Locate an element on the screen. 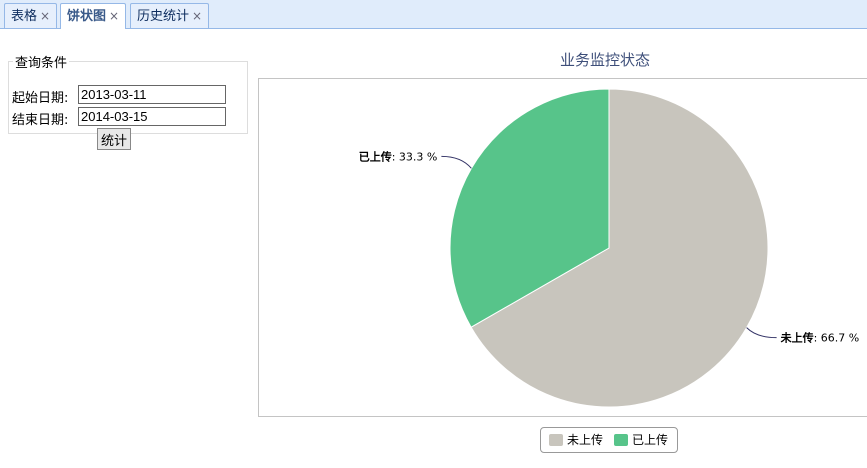 The height and width of the screenshot is (468, 867). submit-button: 统计 is located at coordinates (114, 139).